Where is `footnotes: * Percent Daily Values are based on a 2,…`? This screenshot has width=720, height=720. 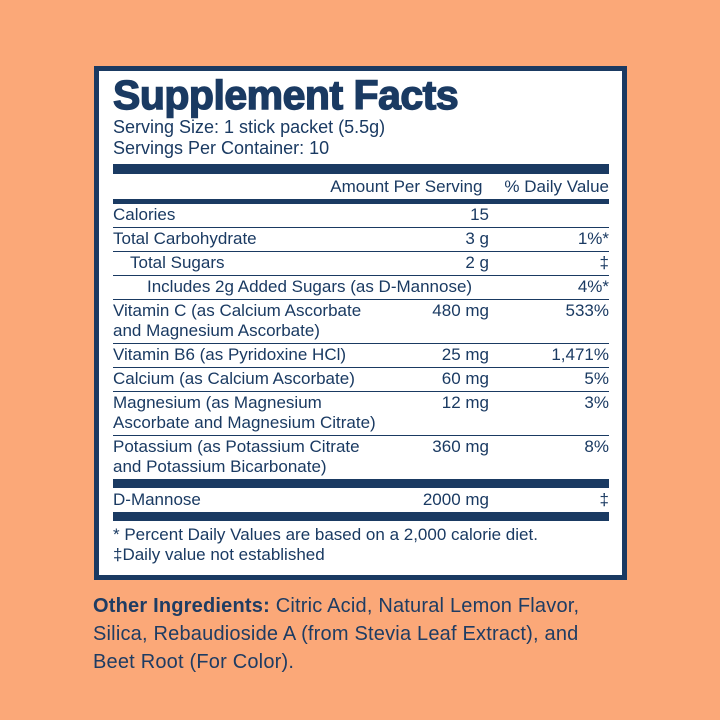
footnotes: * Percent Daily Values are based on a 2,… is located at coordinates (361, 543).